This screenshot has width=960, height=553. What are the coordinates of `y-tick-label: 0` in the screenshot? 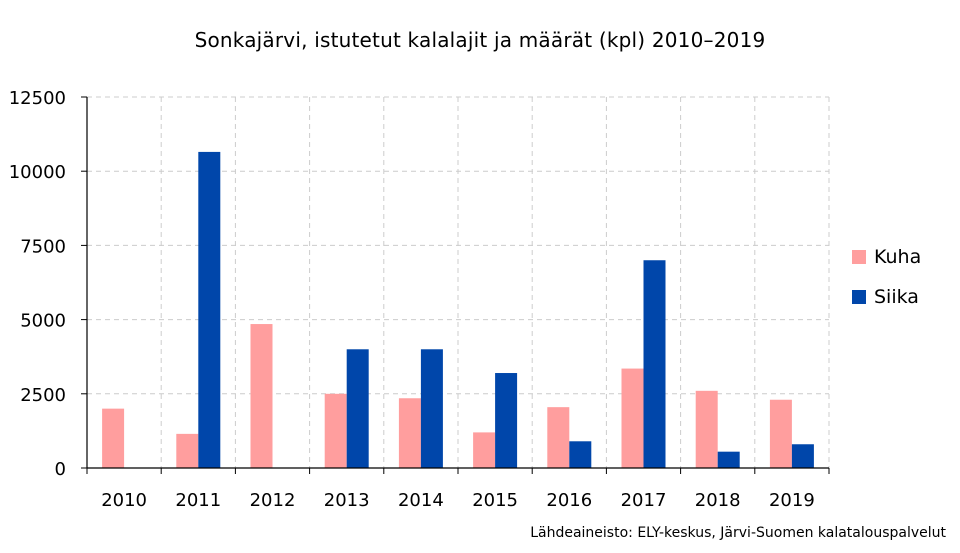 It's located at (60, 469).